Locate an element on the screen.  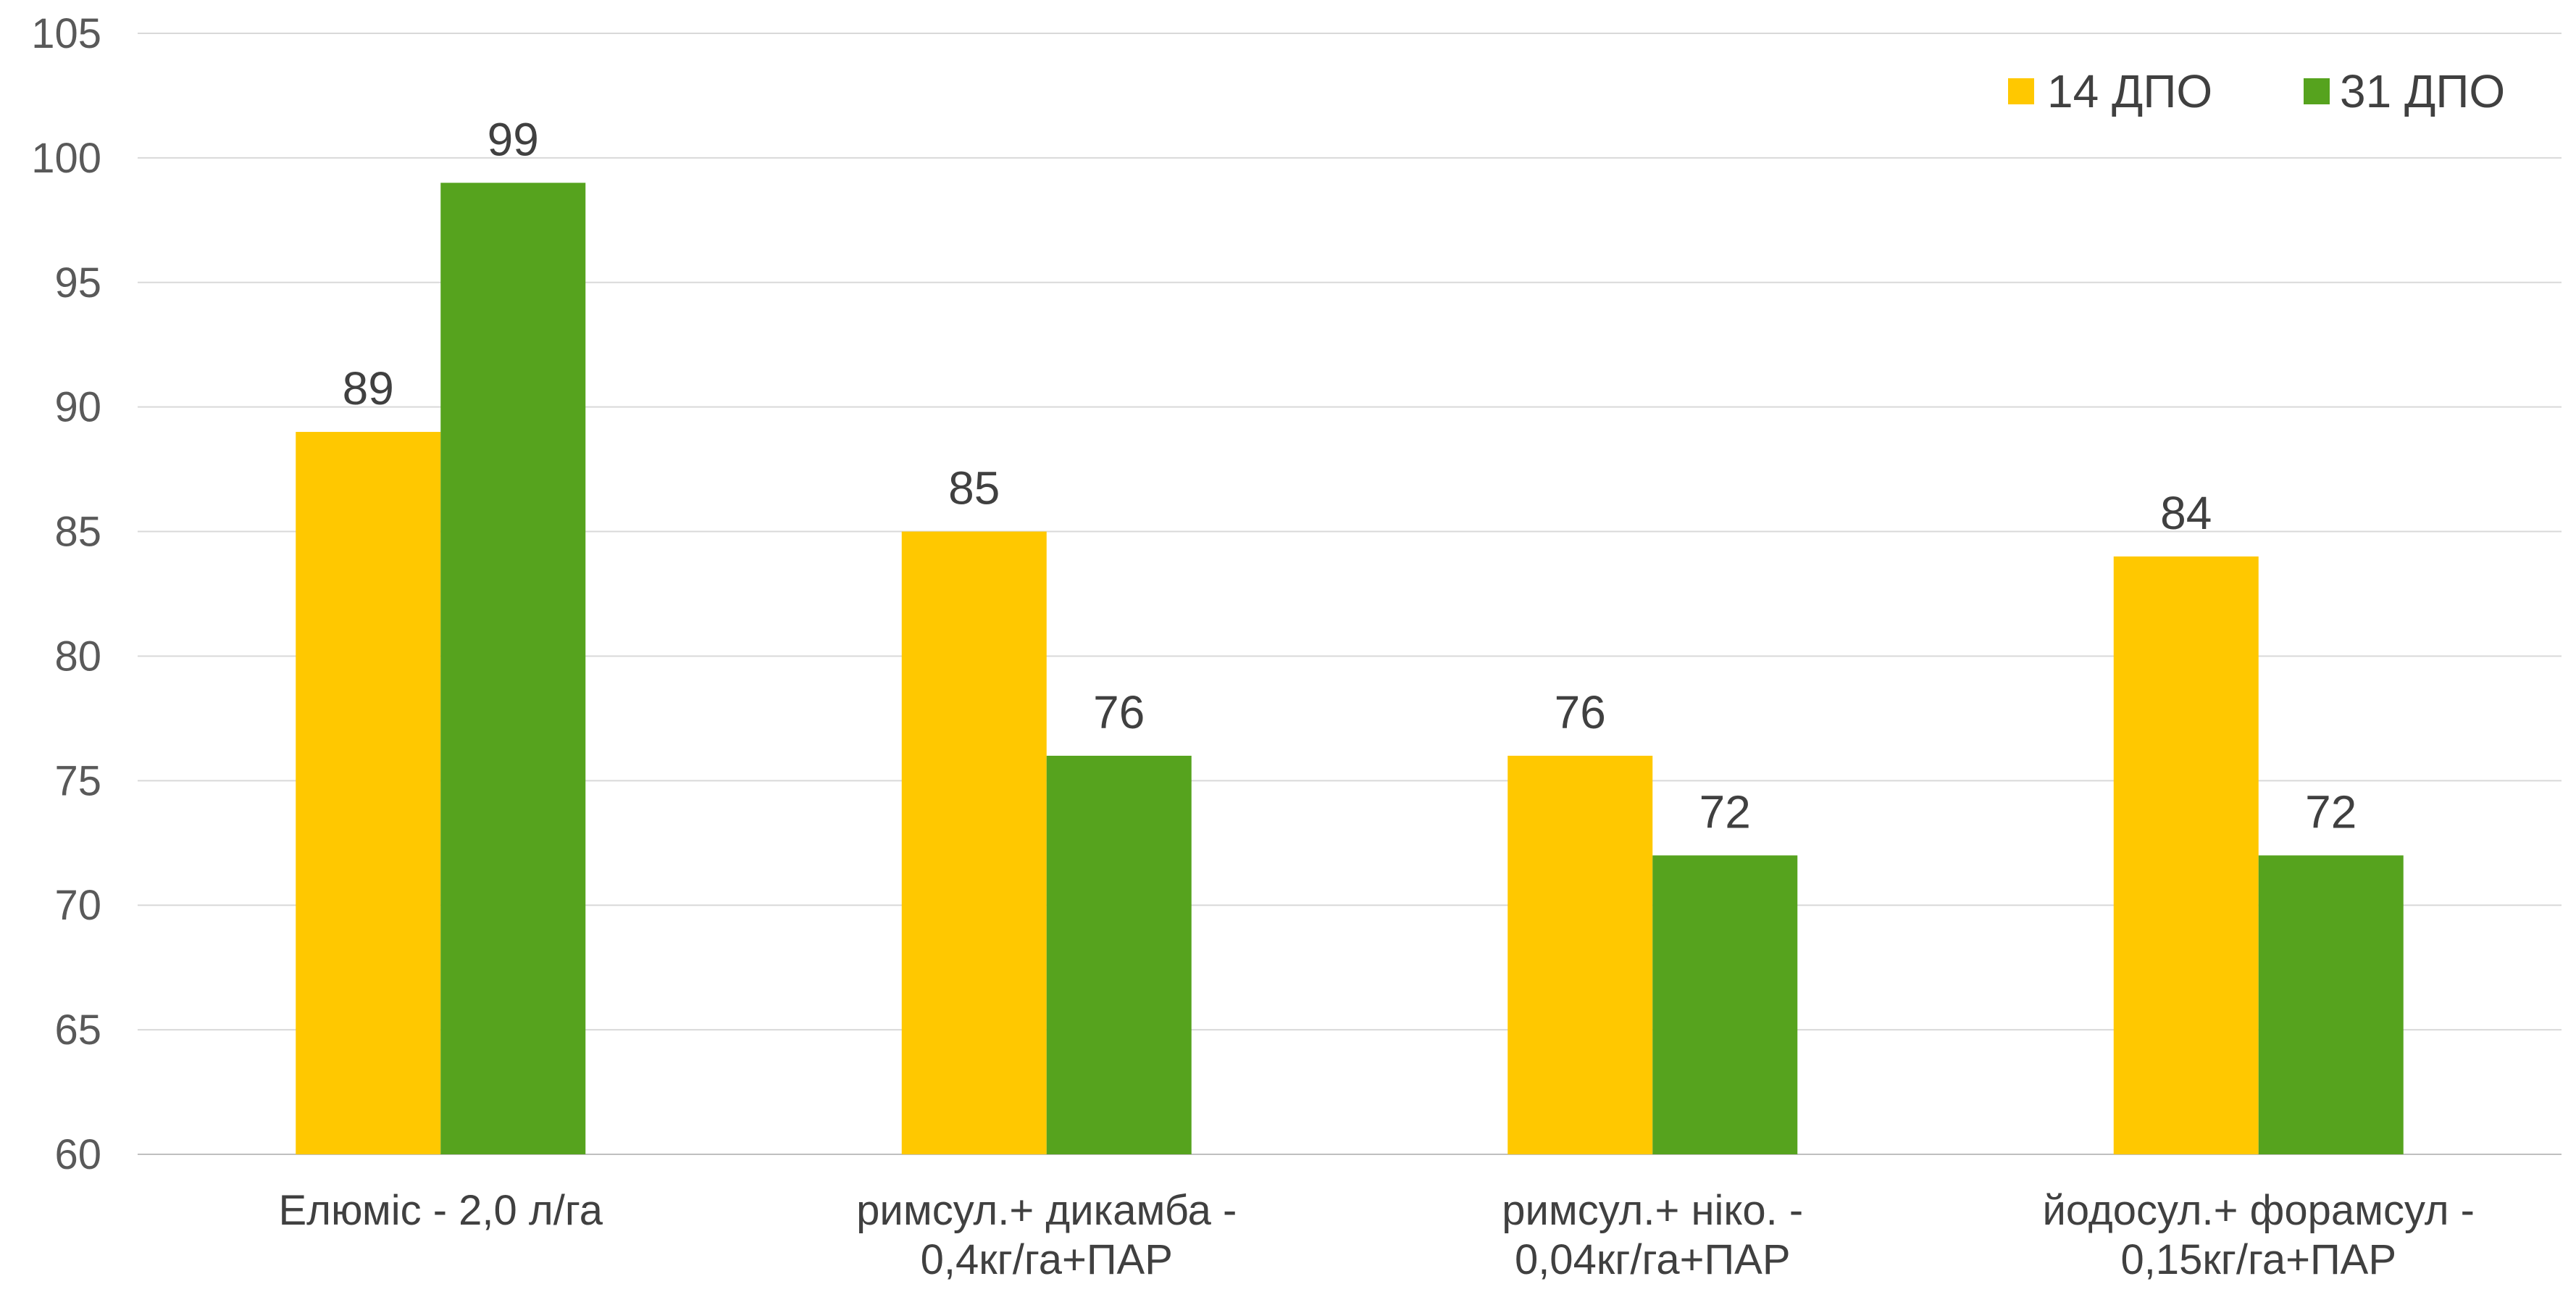
legend-label: 31 ДПО is located at coordinates (2422, 91).